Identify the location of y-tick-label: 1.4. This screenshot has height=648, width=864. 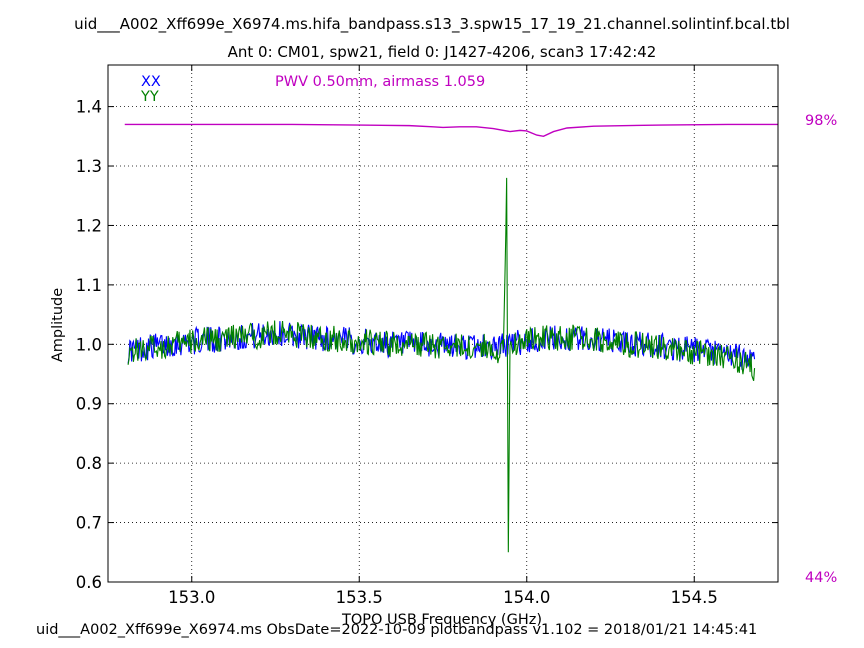
(89, 107).